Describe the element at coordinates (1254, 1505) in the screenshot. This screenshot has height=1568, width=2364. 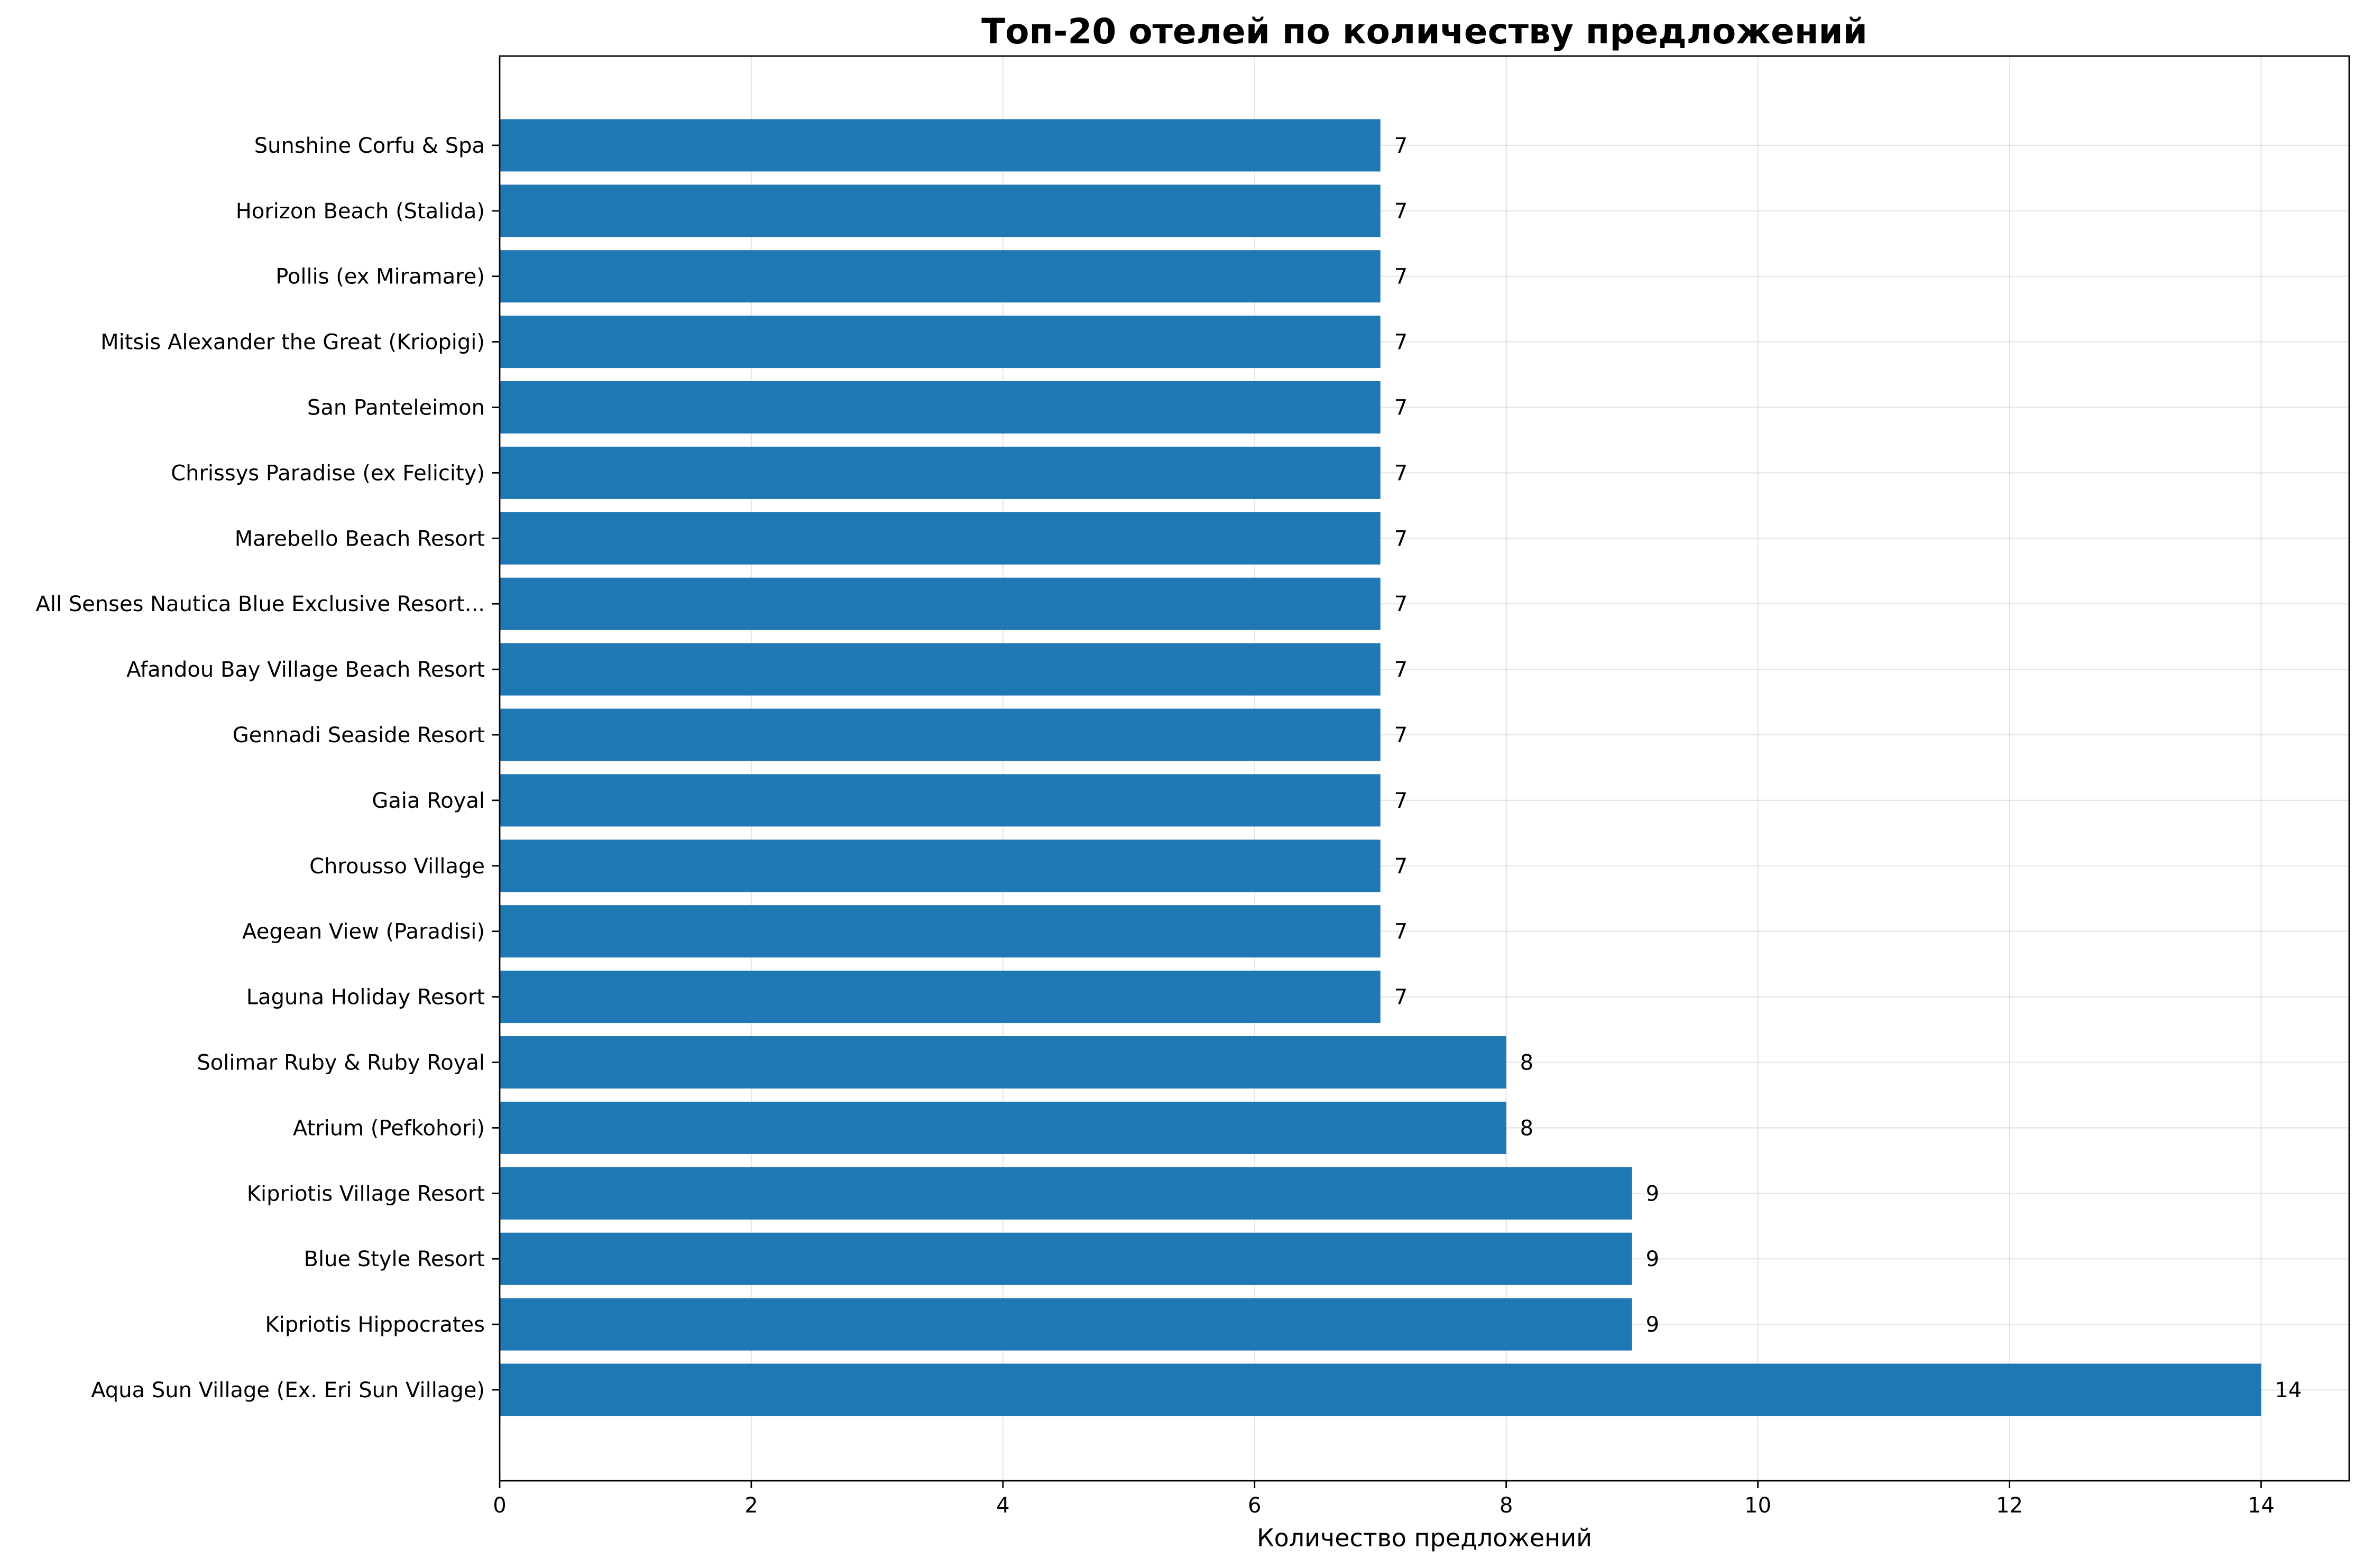
I see `x-tick-label: 6` at that location.